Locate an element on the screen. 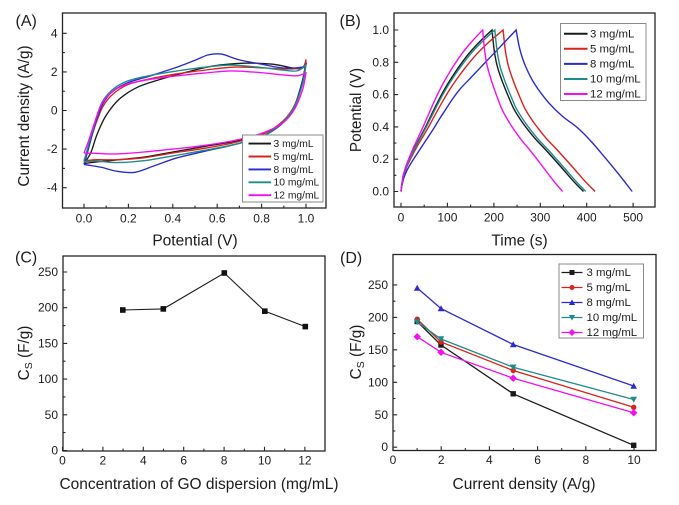 The width and height of the screenshot is (679, 505). svg-text: (B) is located at coordinates (350, 21).